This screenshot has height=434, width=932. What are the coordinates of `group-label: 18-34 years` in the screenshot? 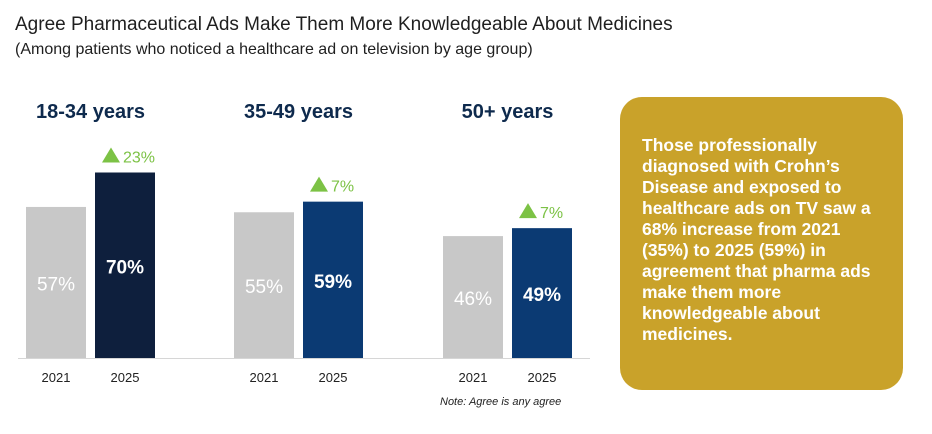 It's located at (90, 112).